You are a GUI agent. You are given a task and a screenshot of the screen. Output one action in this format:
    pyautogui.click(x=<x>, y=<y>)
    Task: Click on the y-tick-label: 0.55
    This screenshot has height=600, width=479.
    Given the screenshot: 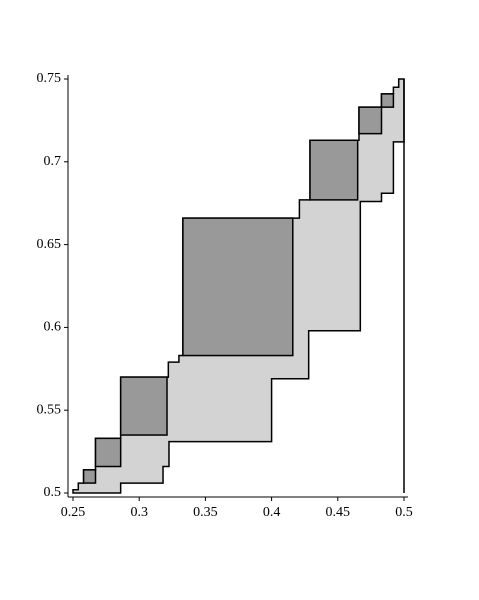 What is the action you would take?
    pyautogui.click(x=49, y=409)
    